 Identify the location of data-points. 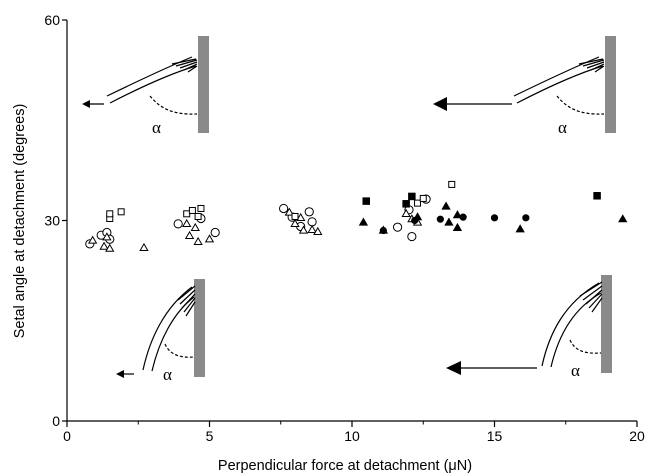
(356, 216).